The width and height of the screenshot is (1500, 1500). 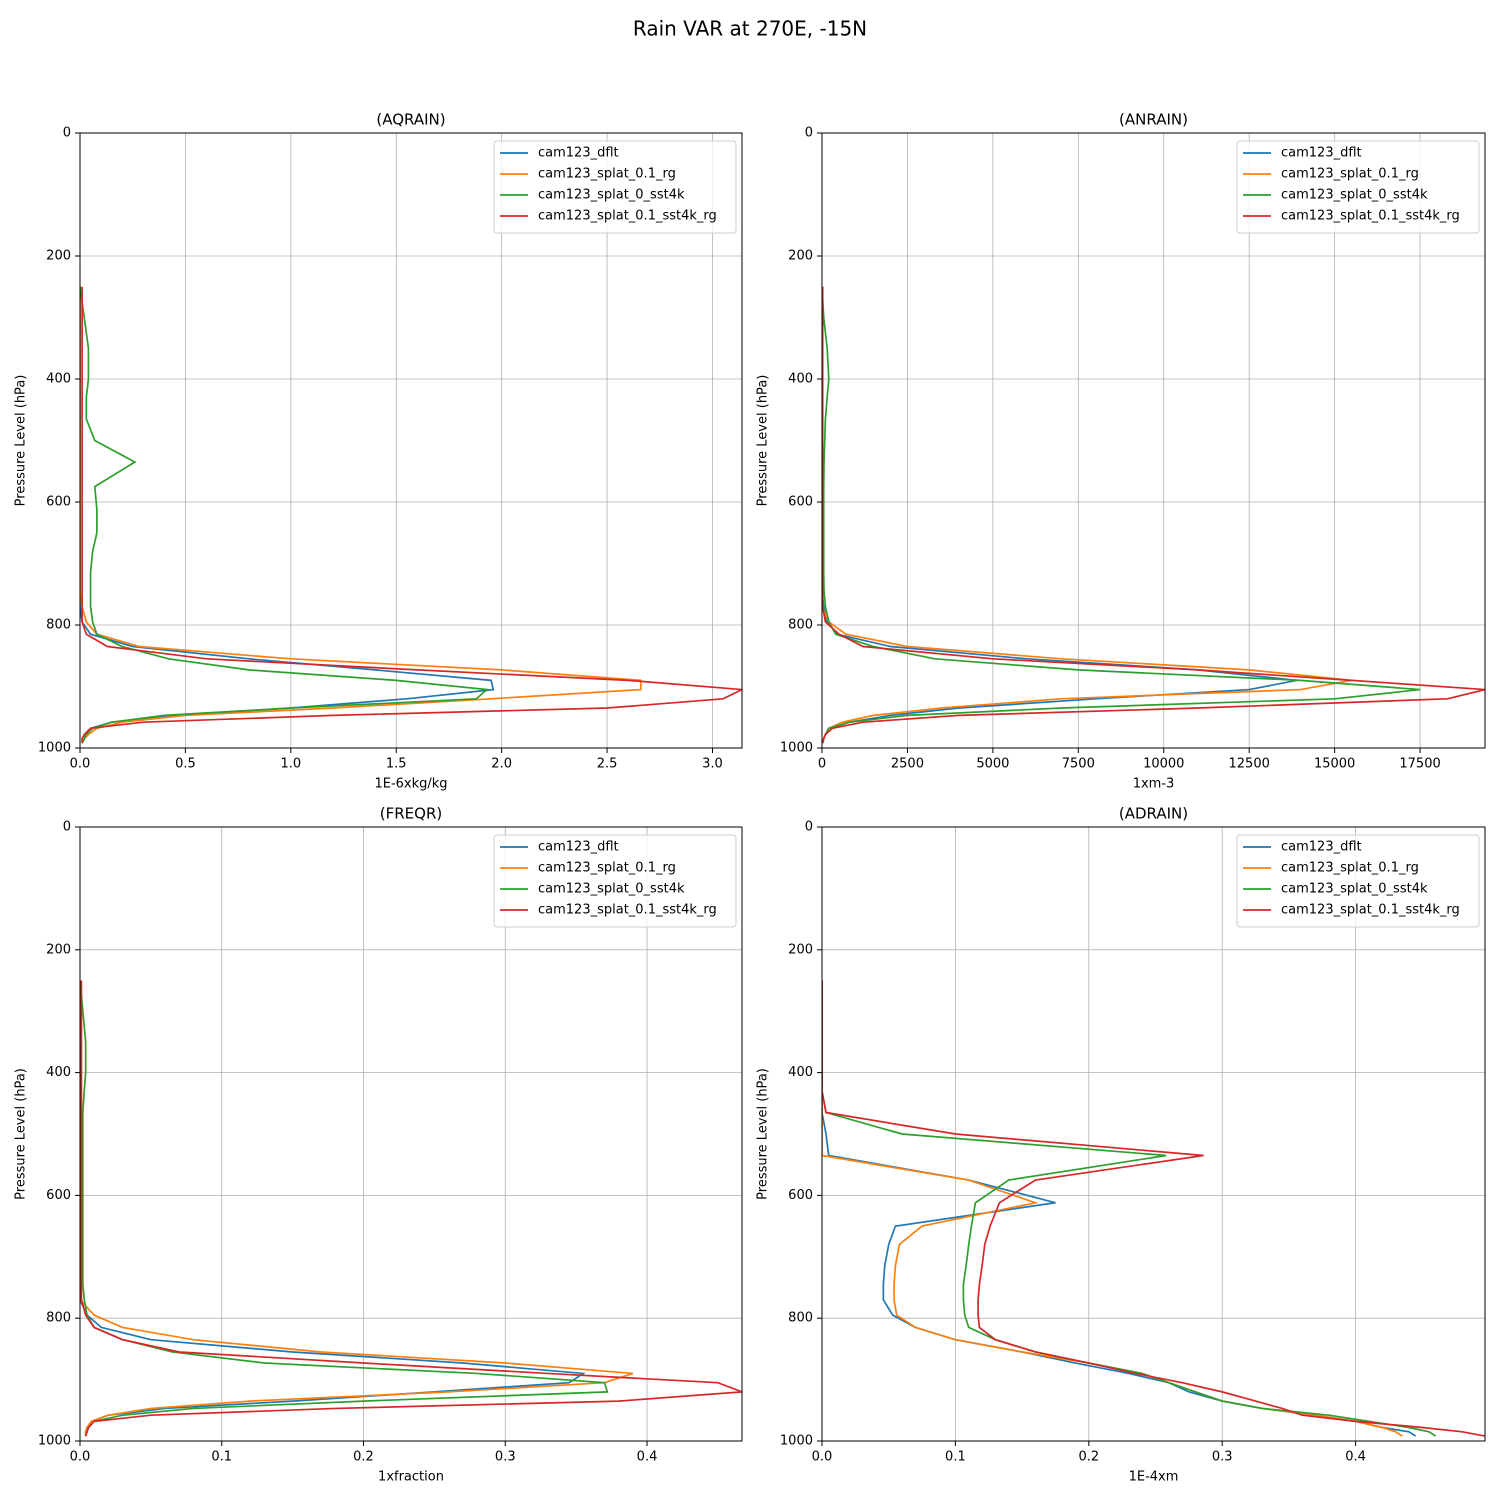 I want to click on x-tick-label: 7500, so click(x=1078, y=764).